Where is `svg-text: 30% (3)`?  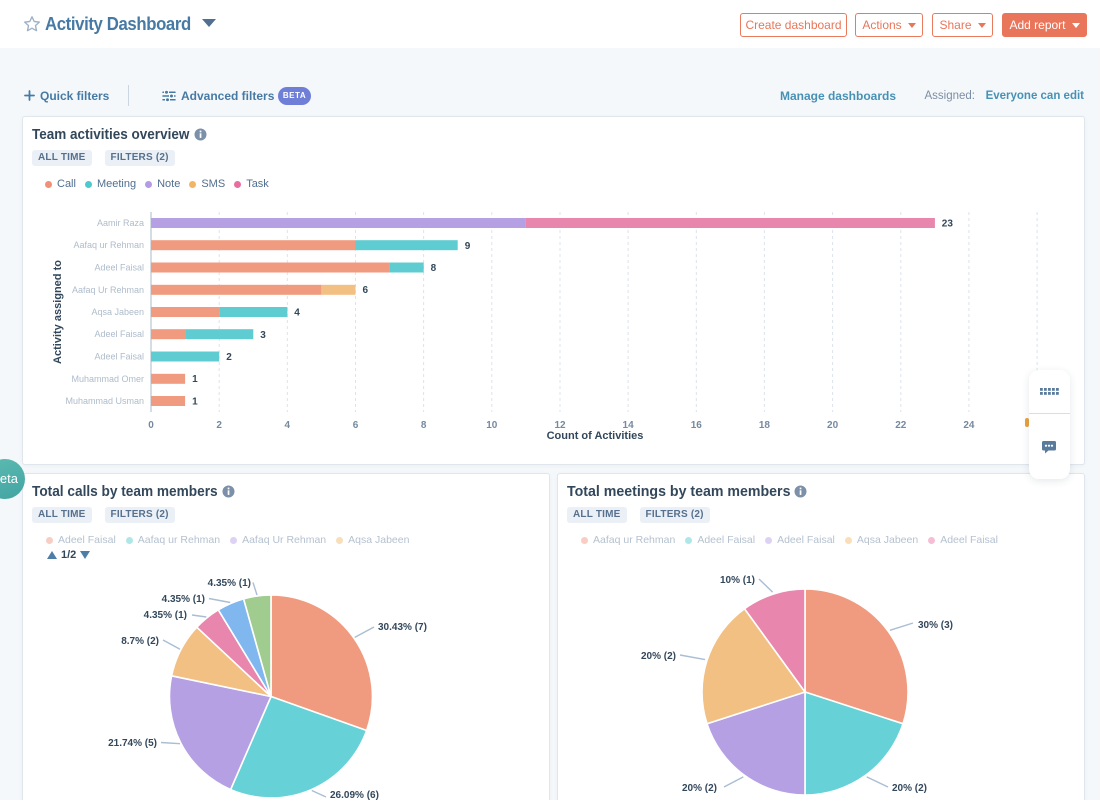 svg-text: 30% (3) is located at coordinates (935, 625).